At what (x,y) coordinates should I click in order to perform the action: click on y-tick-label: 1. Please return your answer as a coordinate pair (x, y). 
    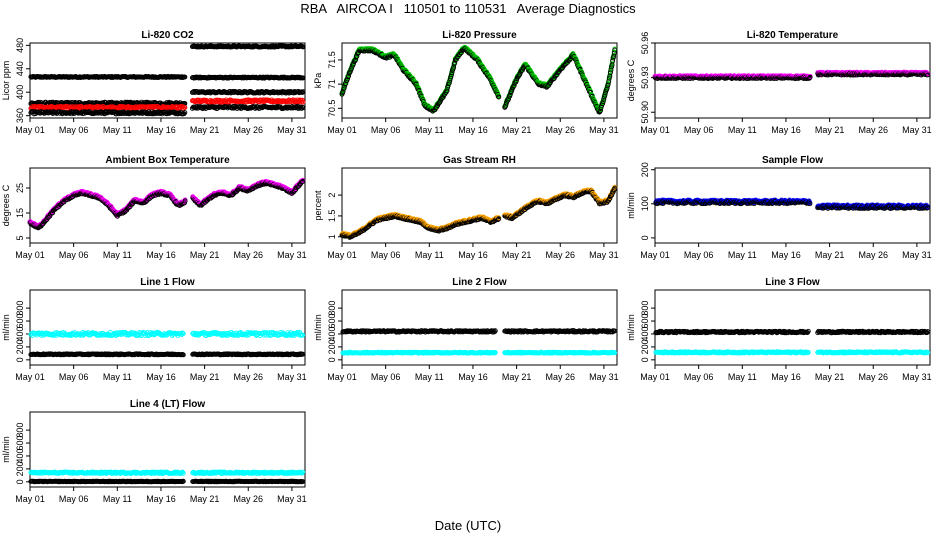
    Looking at the image, I should click on (332, 236).